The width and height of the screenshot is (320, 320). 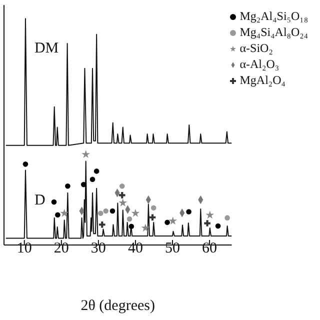 What do you see at coordinates (263, 80) in the screenshot?
I see `legend-label: MgAl₂O₄` at bounding box center [263, 80].